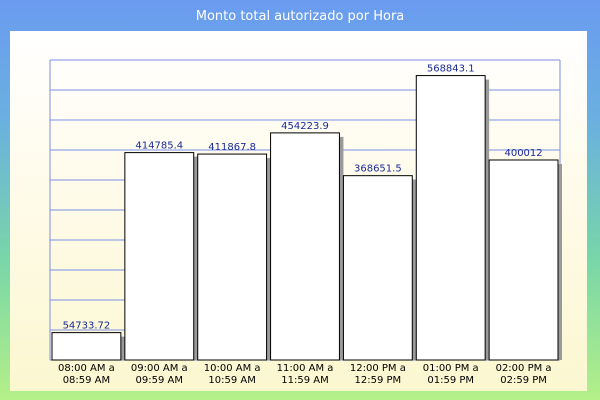  Describe the element at coordinates (87, 326) in the screenshot. I see `bar-value-label: 54733.72` at that location.